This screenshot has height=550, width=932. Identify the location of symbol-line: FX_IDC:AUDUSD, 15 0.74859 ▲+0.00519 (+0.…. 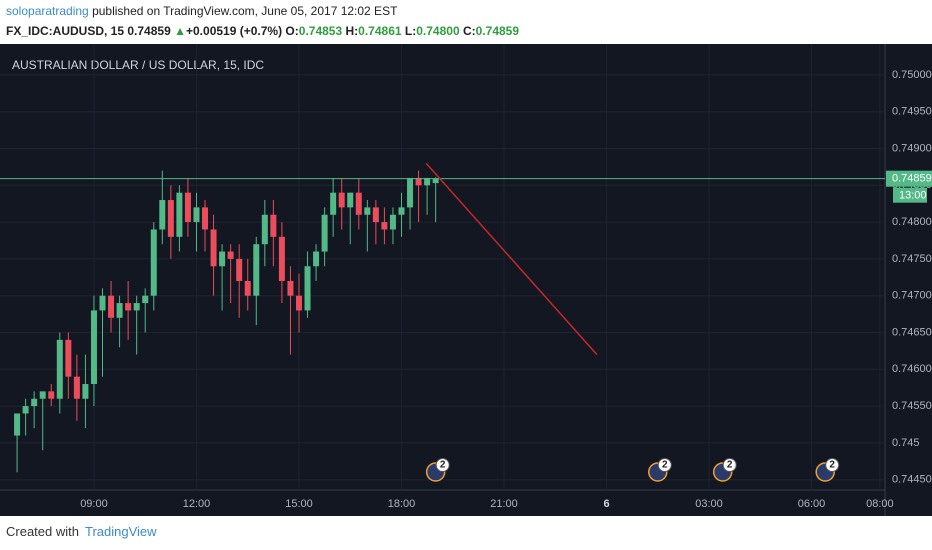
(262, 31).